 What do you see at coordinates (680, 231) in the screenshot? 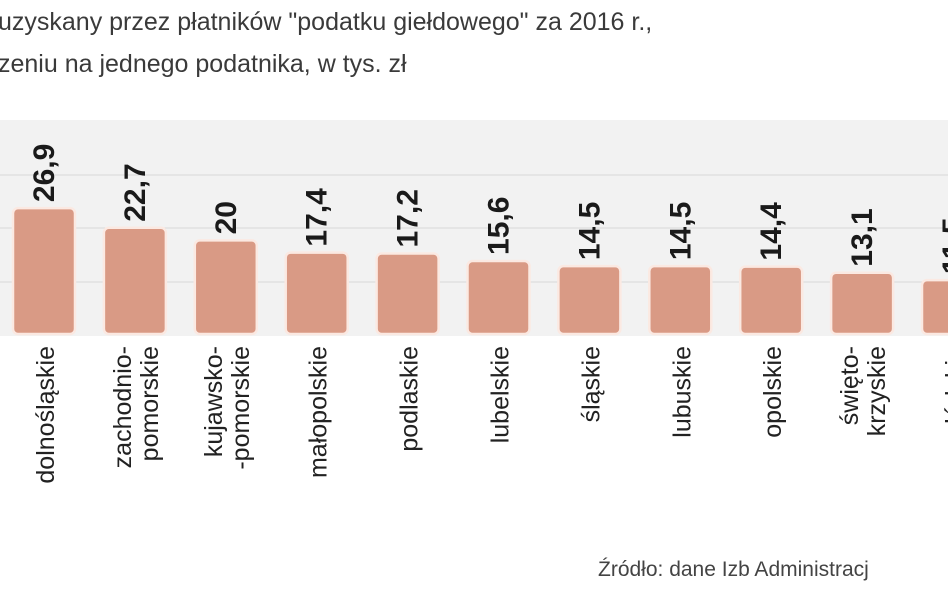
I see `value-label-7: 14,5` at bounding box center [680, 231].